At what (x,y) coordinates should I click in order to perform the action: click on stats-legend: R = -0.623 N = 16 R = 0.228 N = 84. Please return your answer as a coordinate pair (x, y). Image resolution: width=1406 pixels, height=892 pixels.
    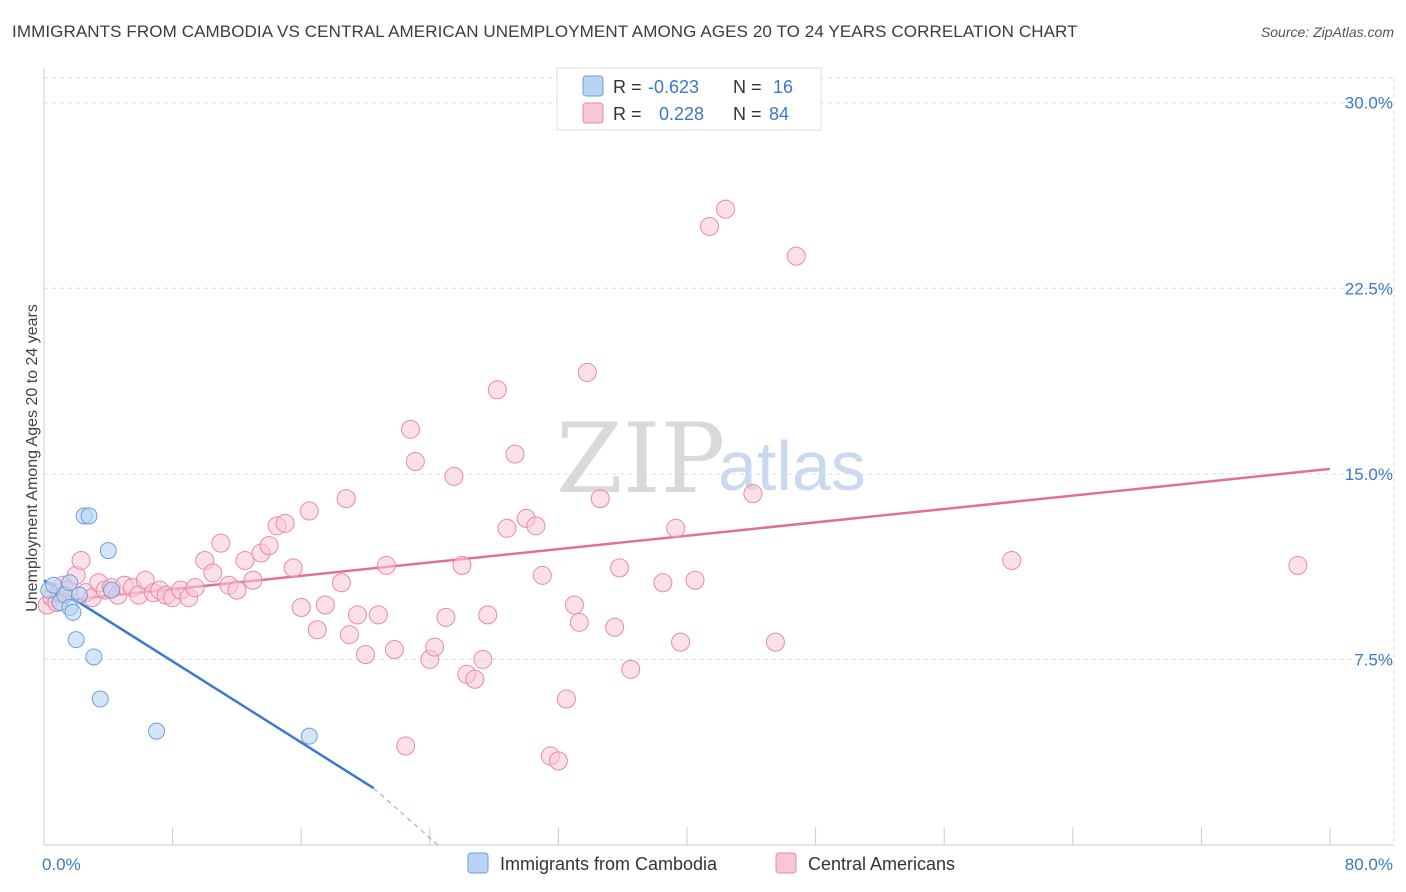
    Looking at the image, I should click on (689, 99).